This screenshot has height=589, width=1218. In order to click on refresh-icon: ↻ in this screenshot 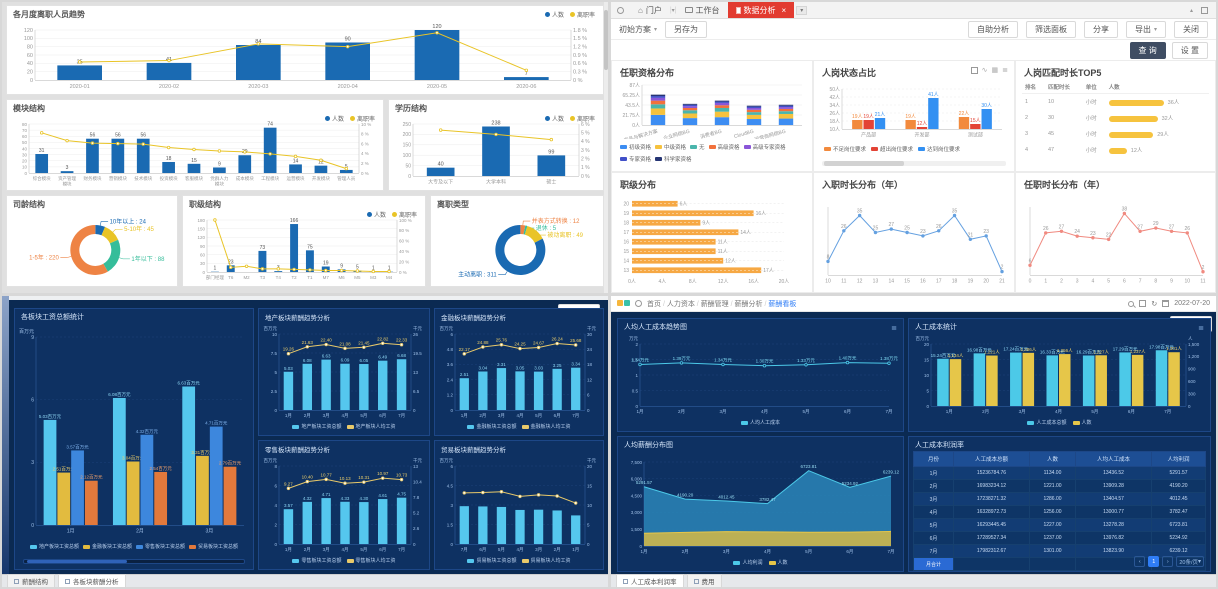, I will do `click(1154, 304)`.